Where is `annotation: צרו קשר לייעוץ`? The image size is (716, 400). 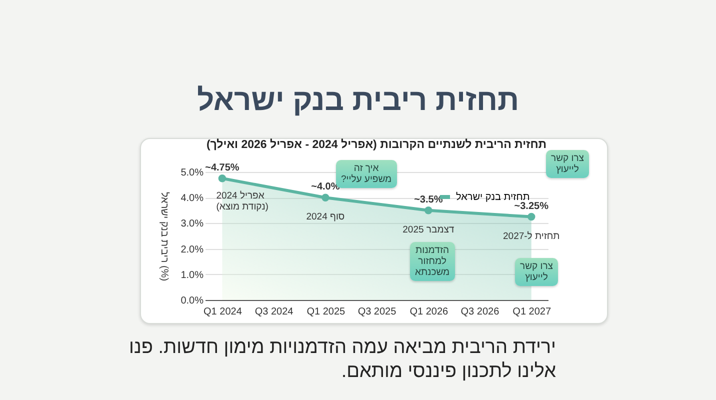
annotation: צרו קשר לייעוץ is located at coordinates (536, 272).